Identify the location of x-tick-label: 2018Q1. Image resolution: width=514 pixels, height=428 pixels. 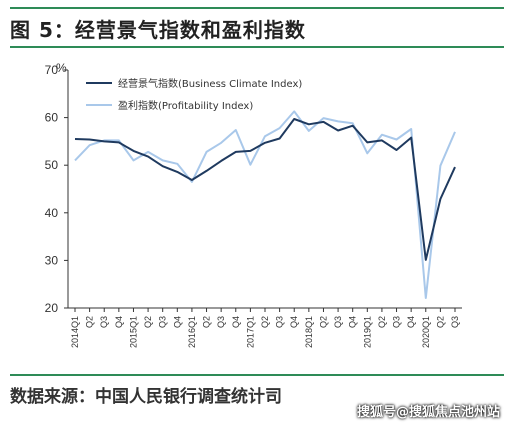
(309, 332).